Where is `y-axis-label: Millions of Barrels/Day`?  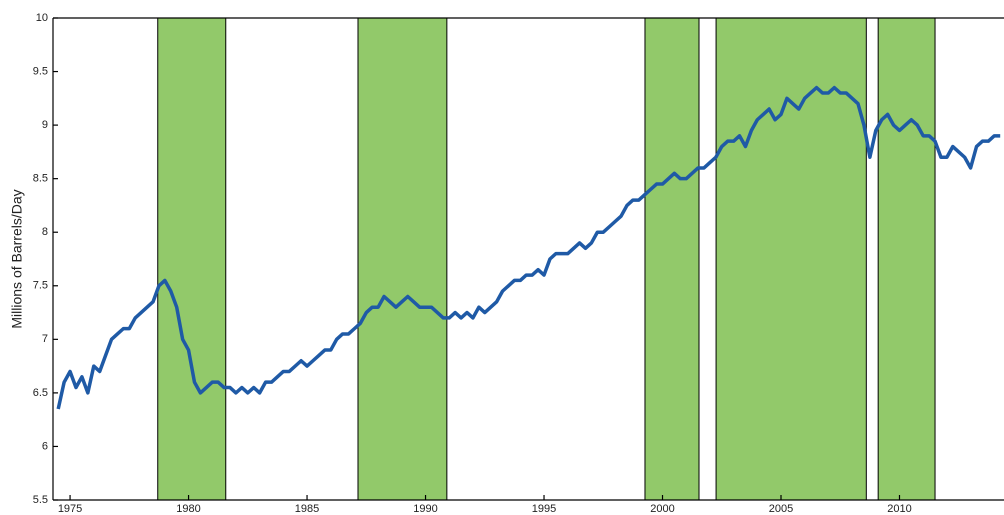 y-axis-label: Millions of Barrels/Day is located at coordinates (17, 258).